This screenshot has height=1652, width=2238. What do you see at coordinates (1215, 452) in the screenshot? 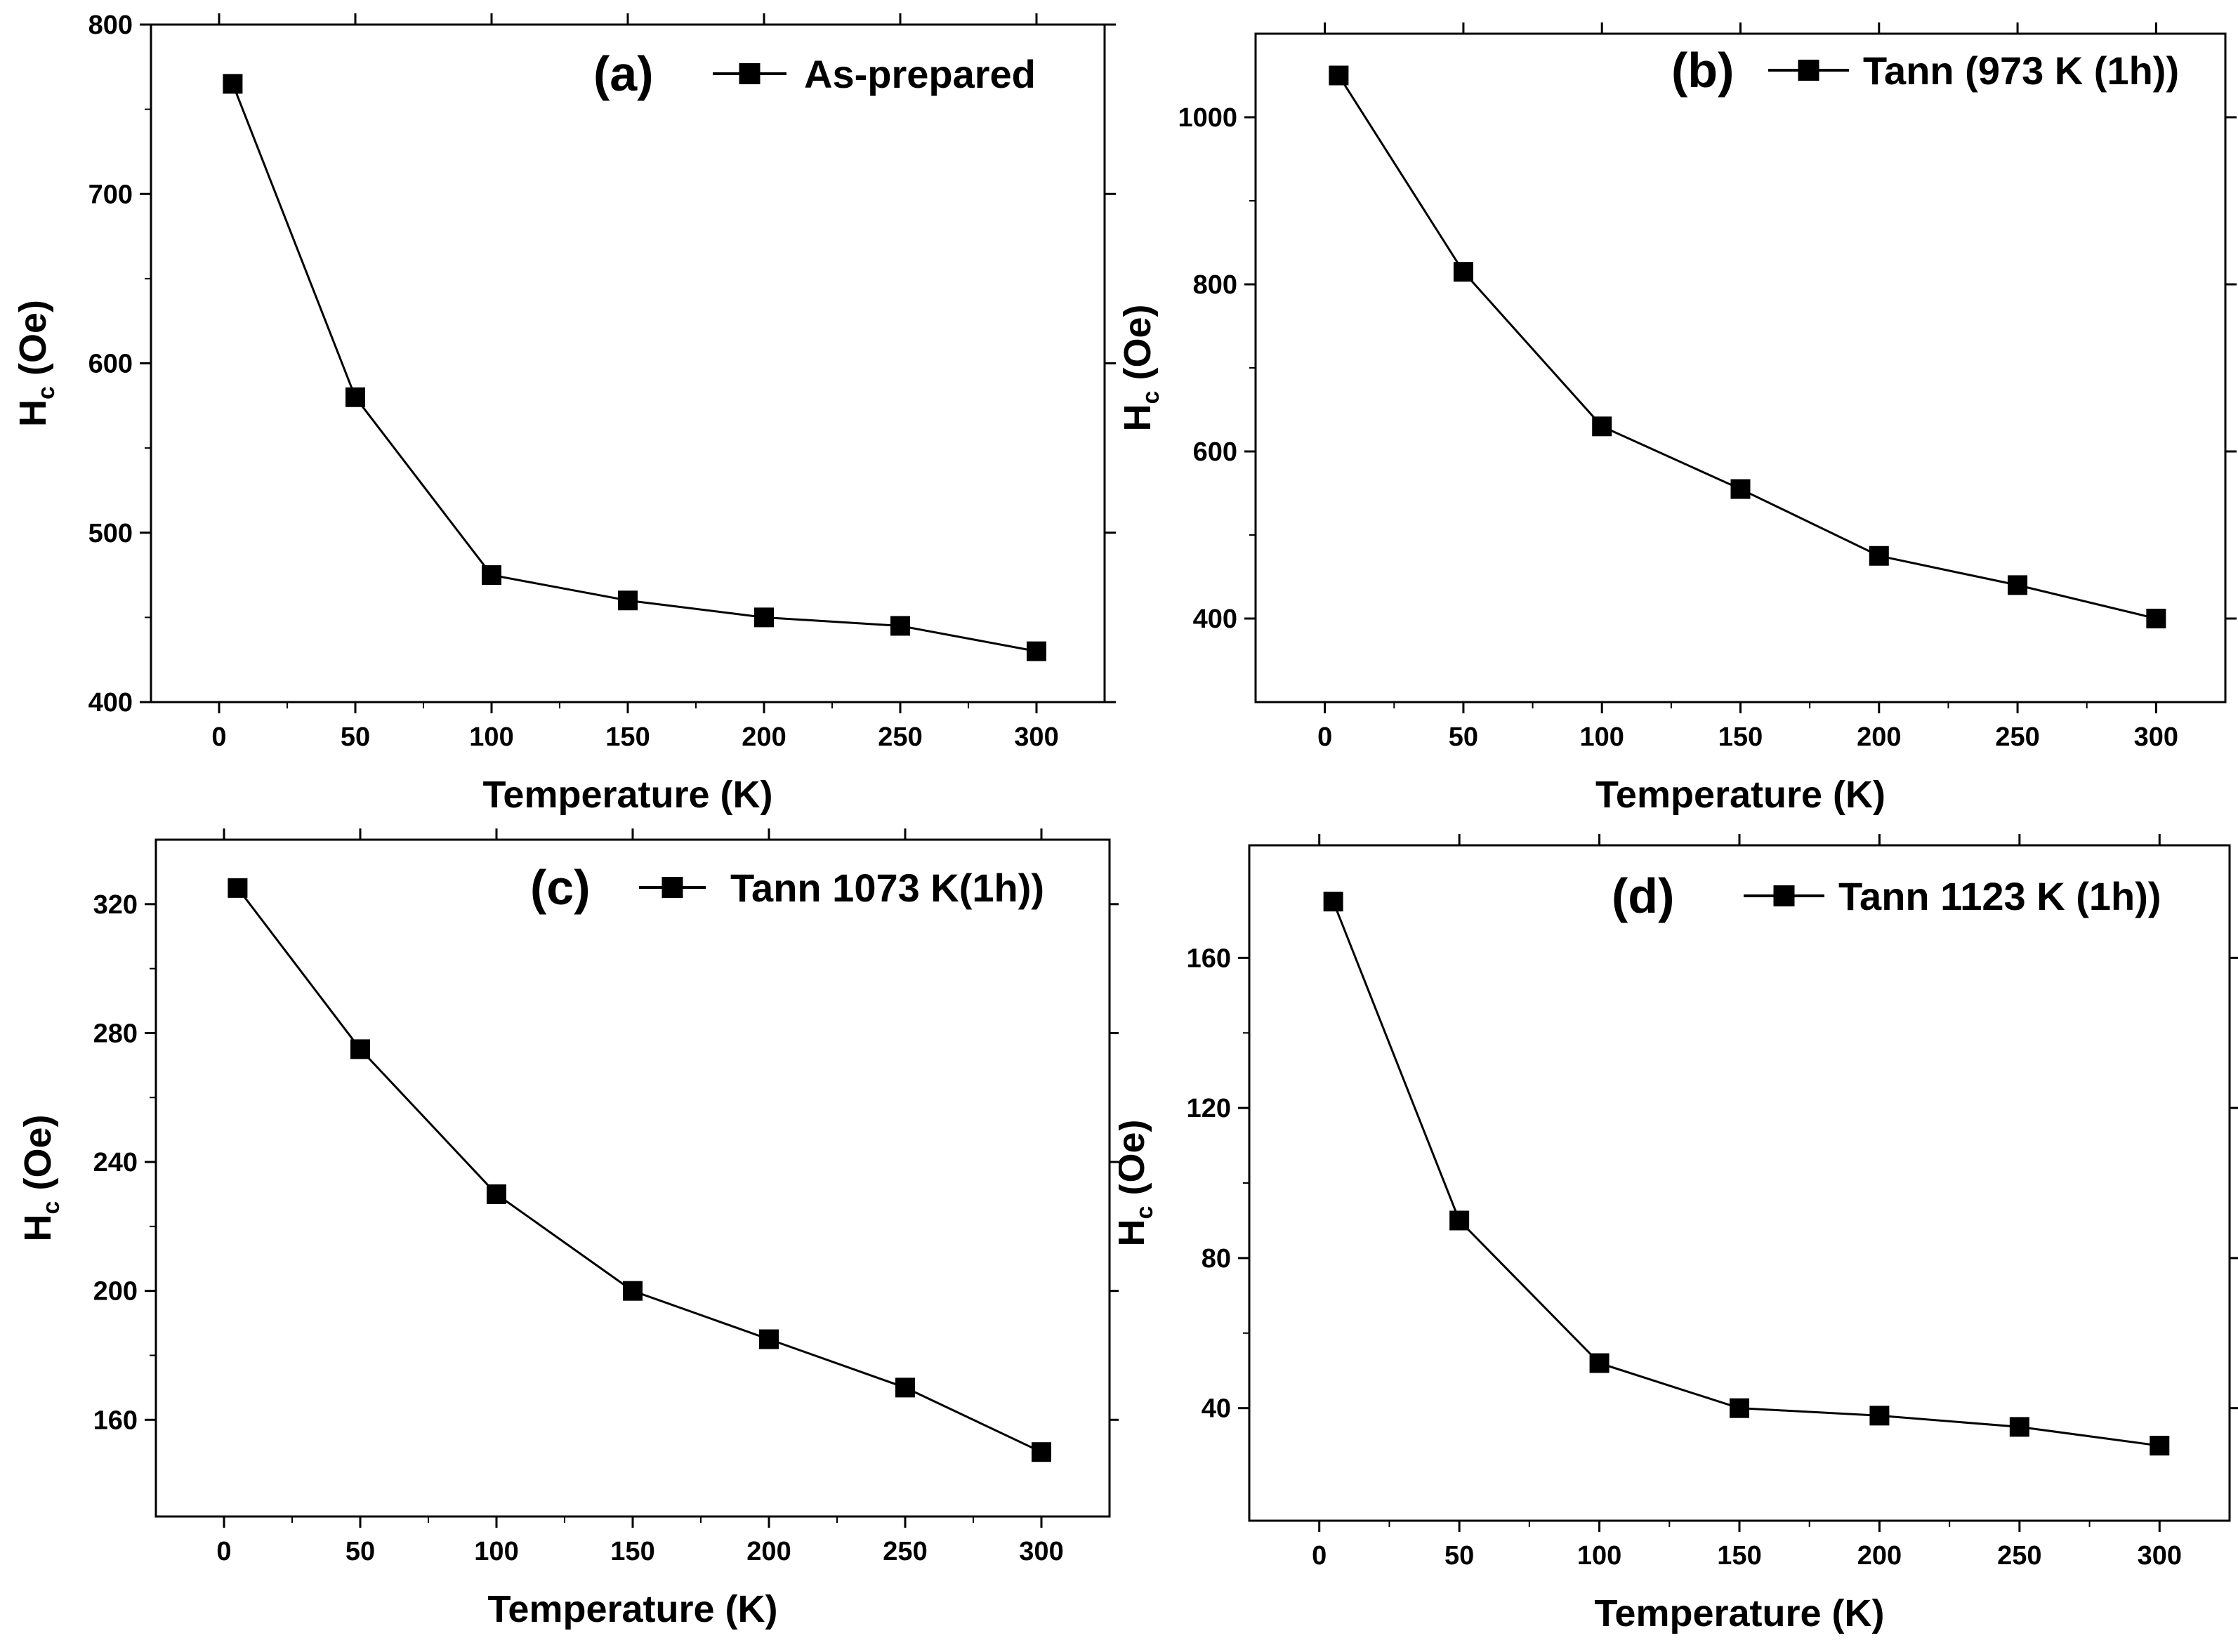
I see `y-tick-label: 600` at bounding box center [1215, 452].